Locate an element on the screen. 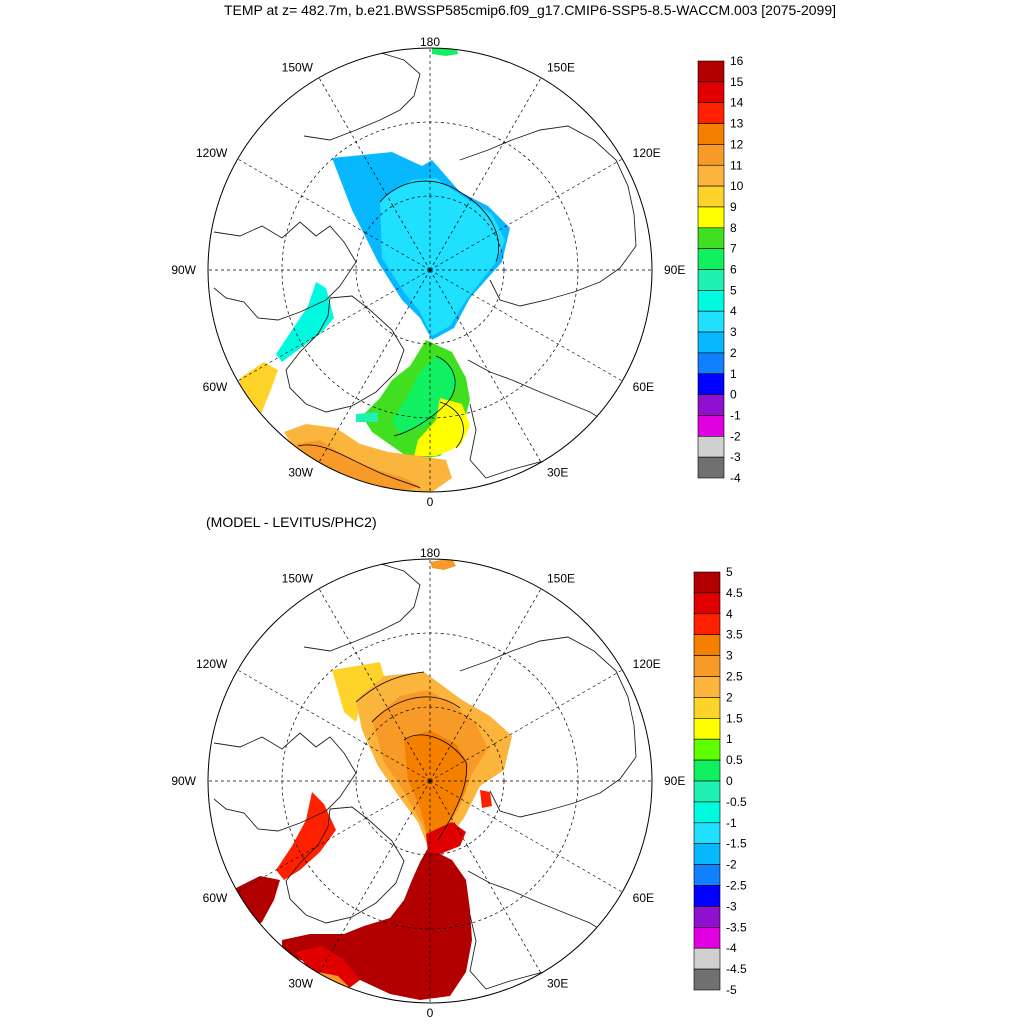 The height and width of the screenshot is (1024, 1024). top-colorbar-label-16: 0 is located at coordinates (733, 395).